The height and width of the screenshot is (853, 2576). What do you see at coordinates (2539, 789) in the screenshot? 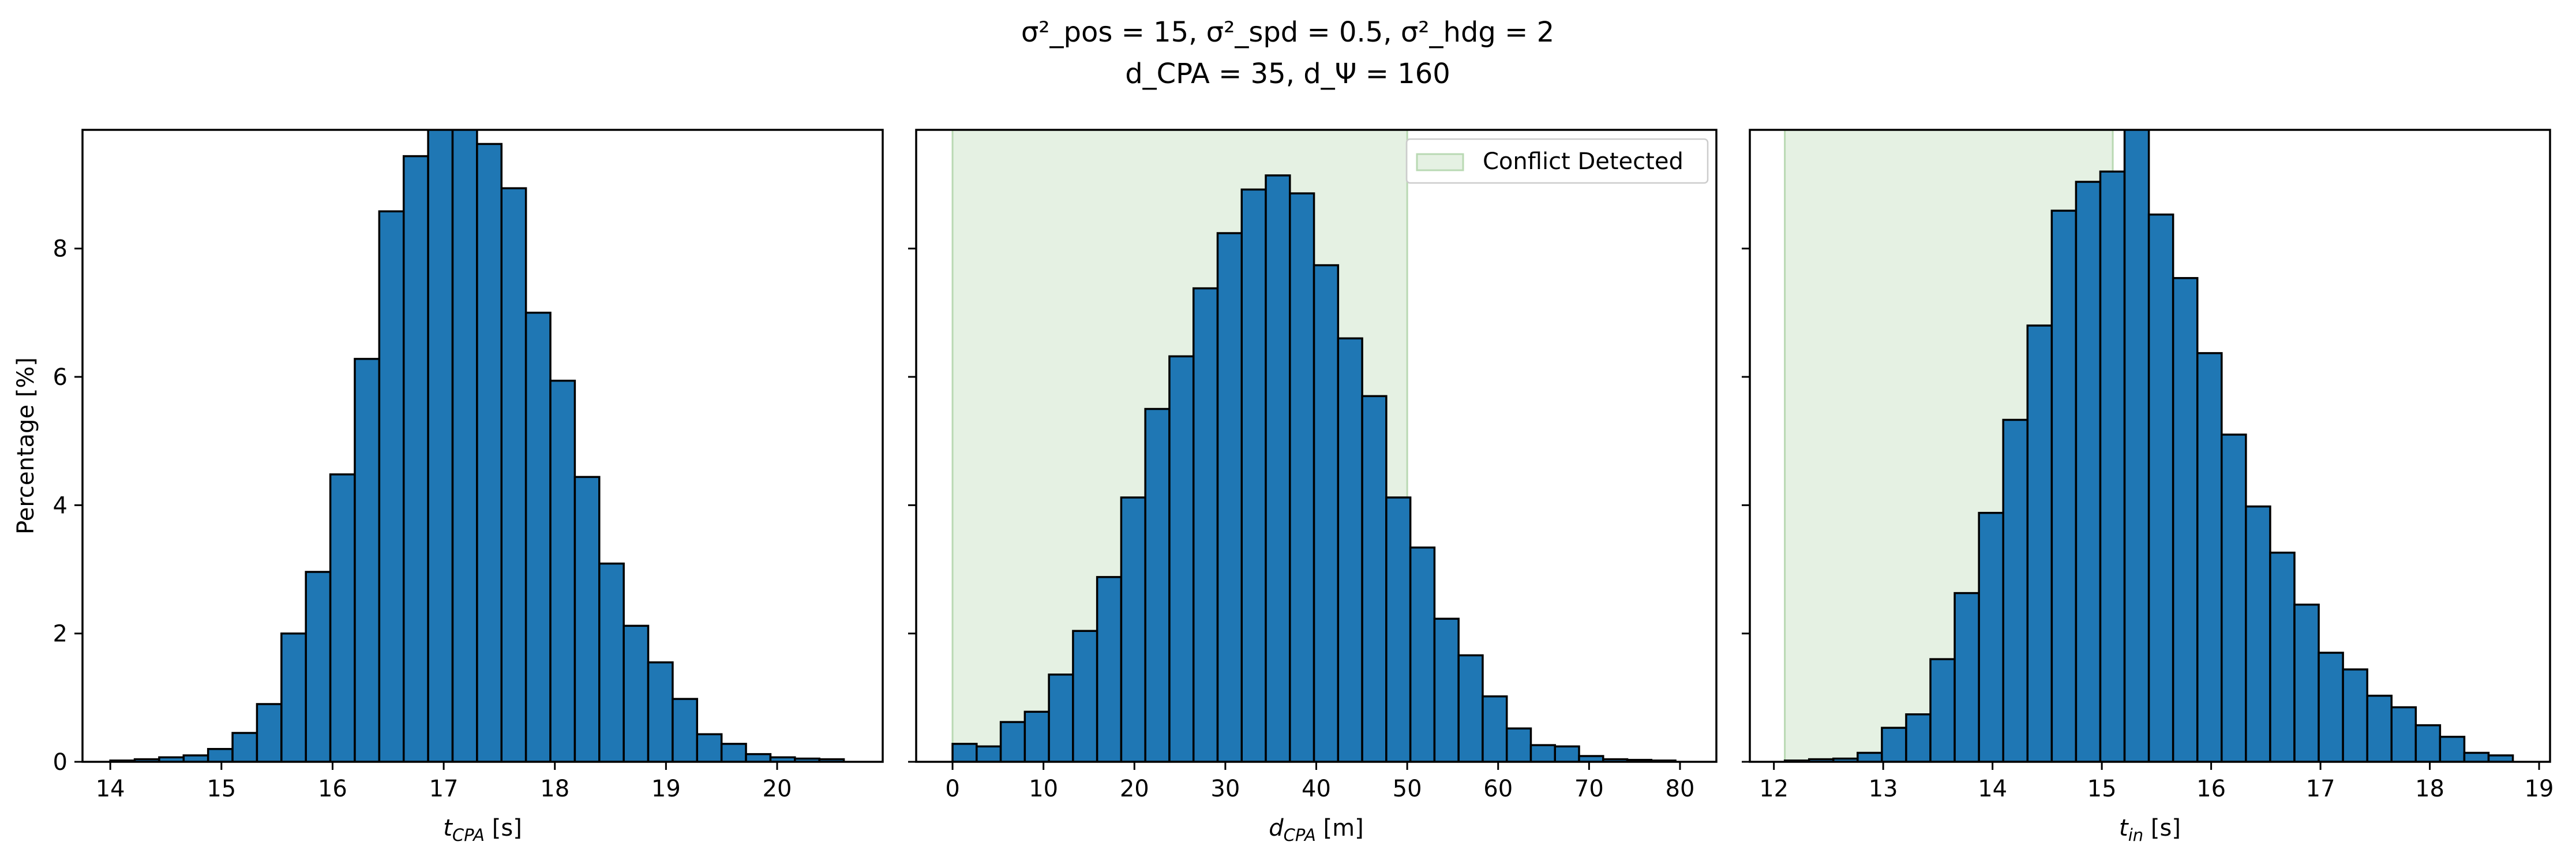
I see `x-tick-label: 19` at bounding box center [2539, 789].